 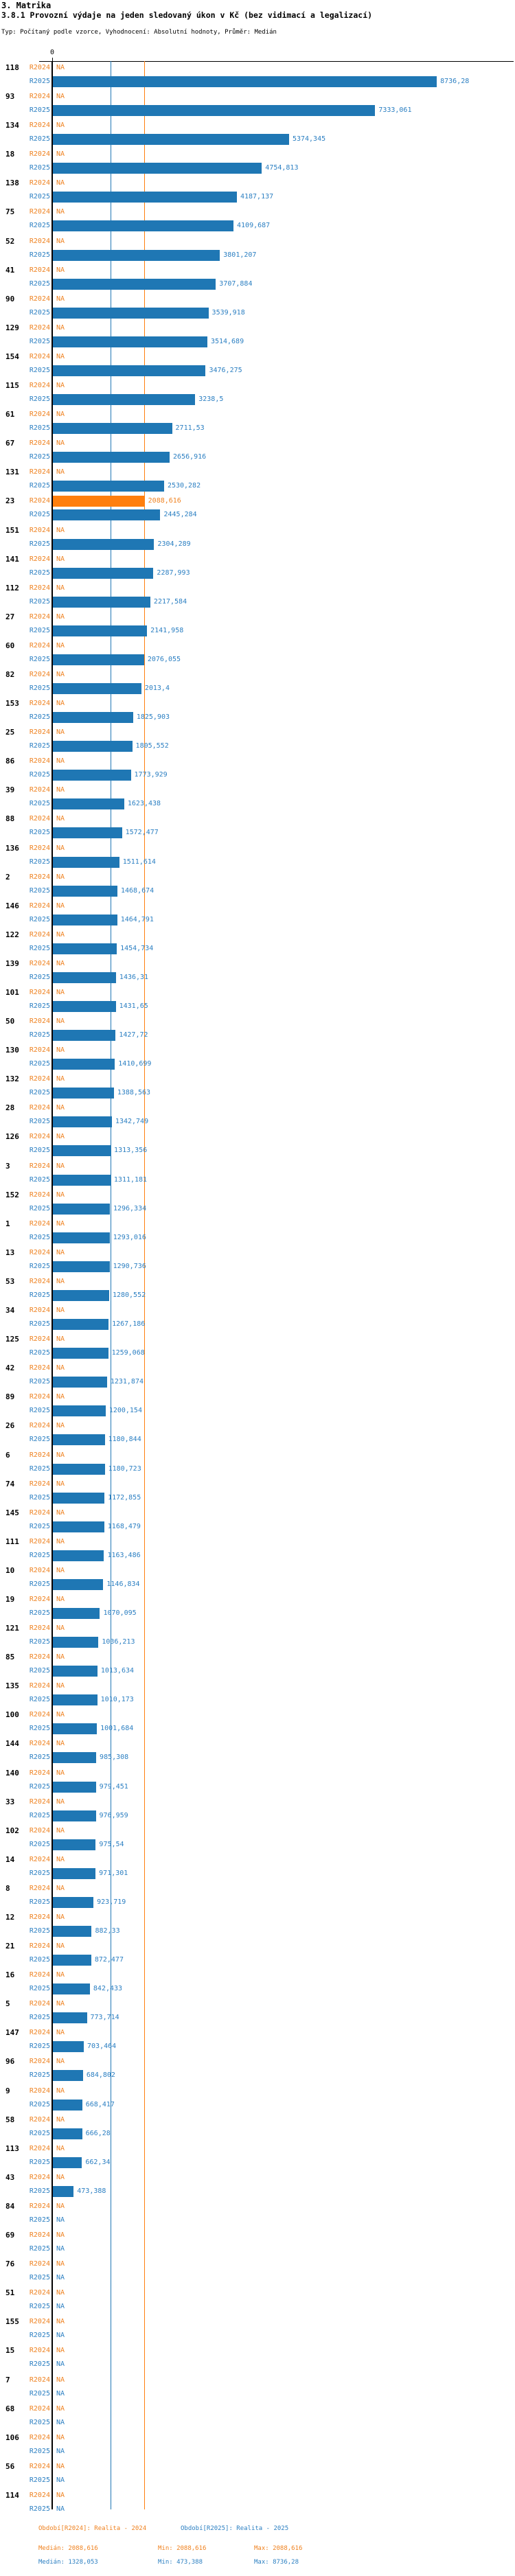 What do you see at coordinates (10, 270) in the screenshot?
I see `row-id: 41` at bounding box center [10, 270].